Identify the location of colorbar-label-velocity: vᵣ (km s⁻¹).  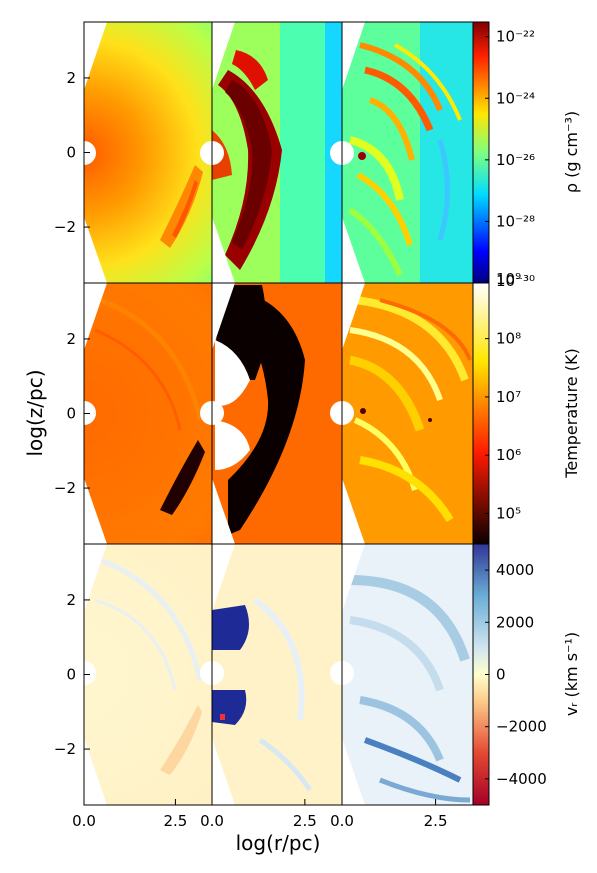
(571, 674).